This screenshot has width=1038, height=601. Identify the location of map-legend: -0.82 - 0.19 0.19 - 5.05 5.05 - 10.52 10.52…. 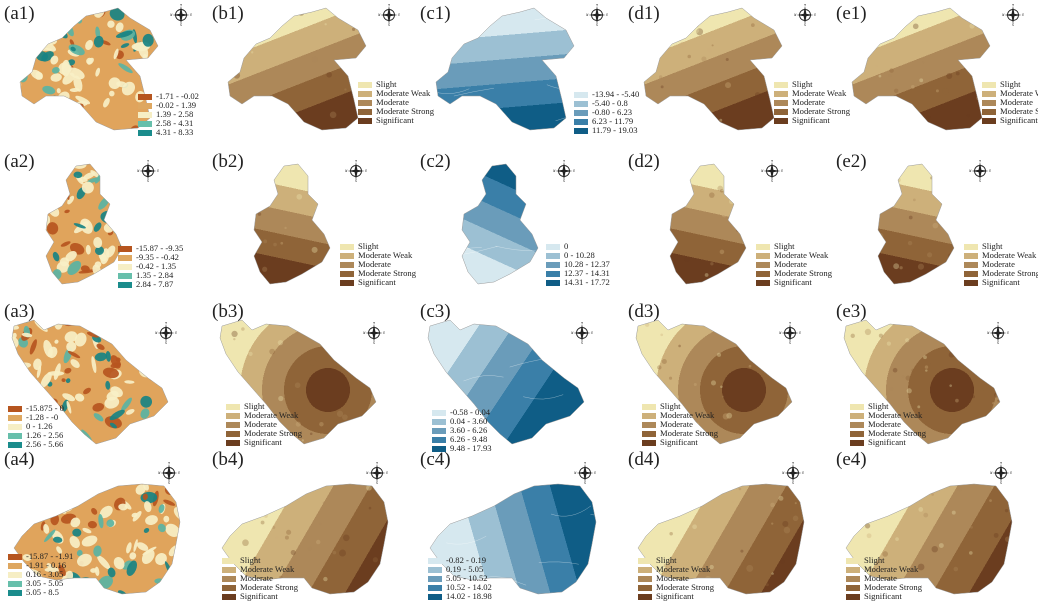
(460, 578).